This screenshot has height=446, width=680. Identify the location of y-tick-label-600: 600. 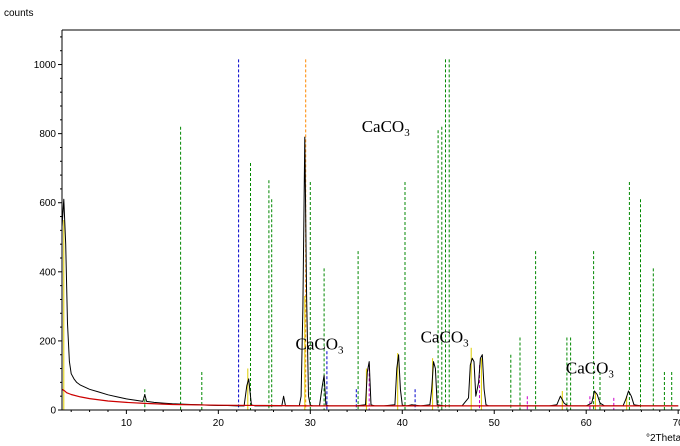
(47, 203).